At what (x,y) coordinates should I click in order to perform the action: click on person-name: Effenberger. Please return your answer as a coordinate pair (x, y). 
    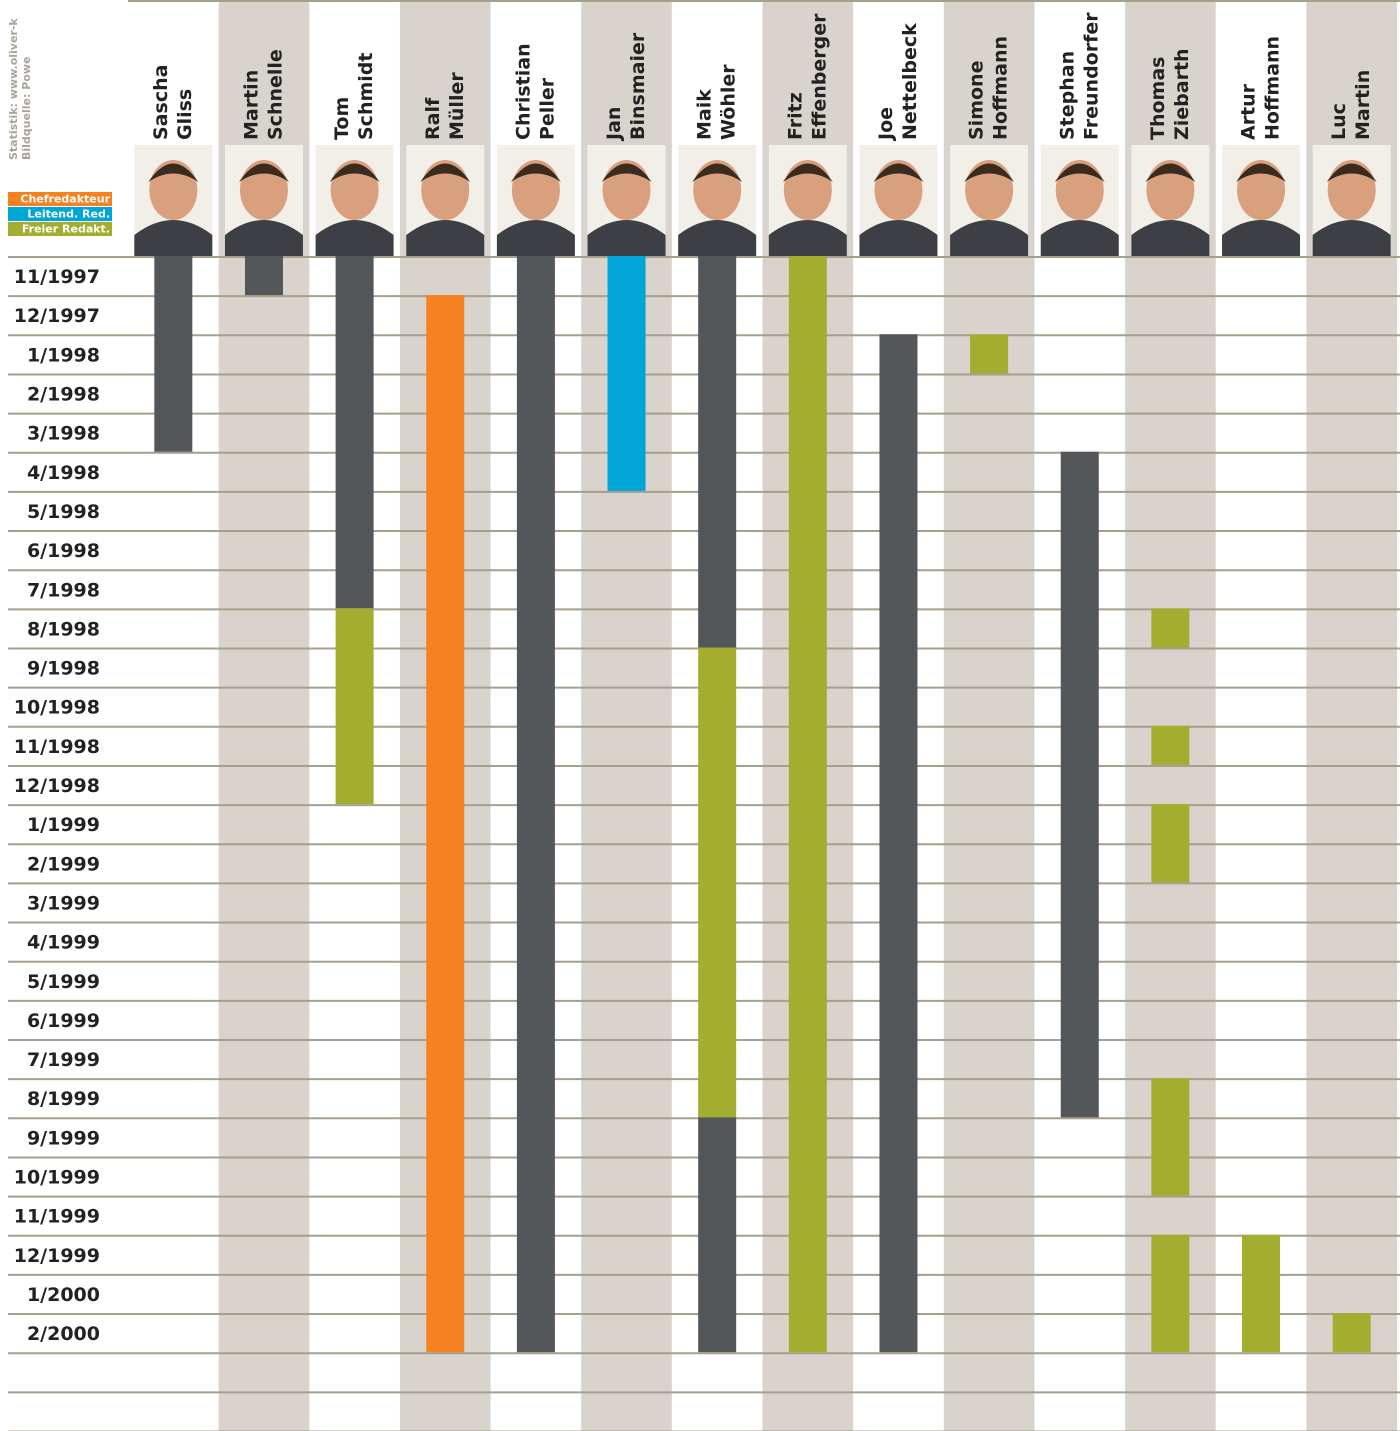
    Looking at the image, I should click on (819, 76).